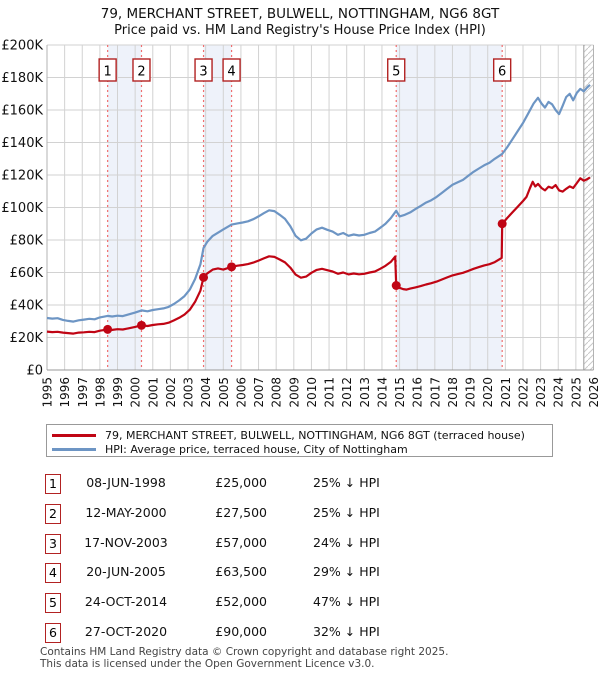  What do you see at coordinates (22, 78) in the screenshot?
I see `y-tick-label: £180K` at bounding box center [22, 78].